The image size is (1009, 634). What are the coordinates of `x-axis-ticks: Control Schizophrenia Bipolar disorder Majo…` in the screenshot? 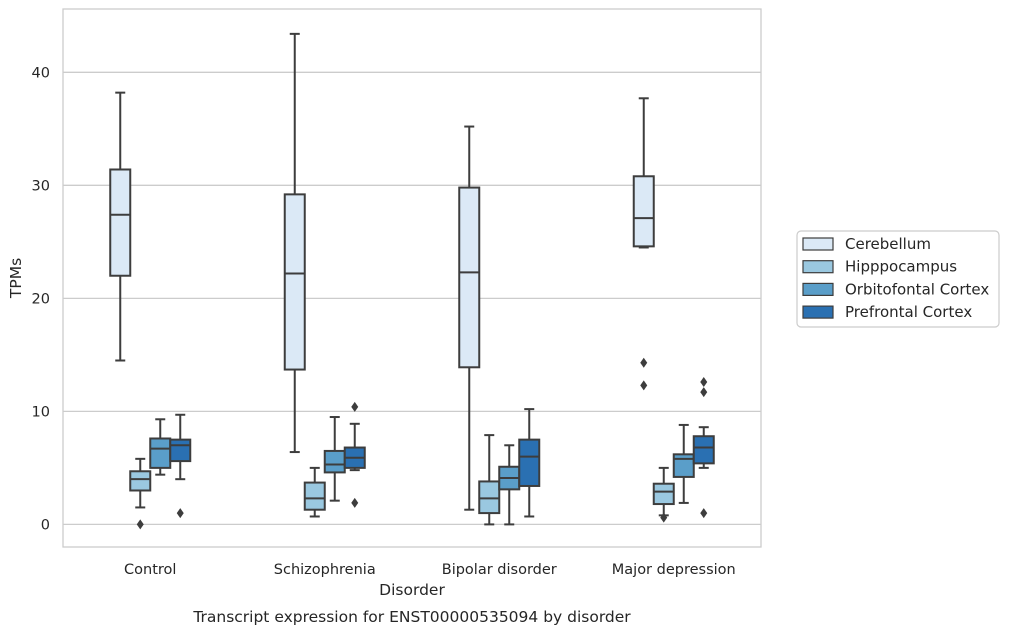 It's located at (430, 570).